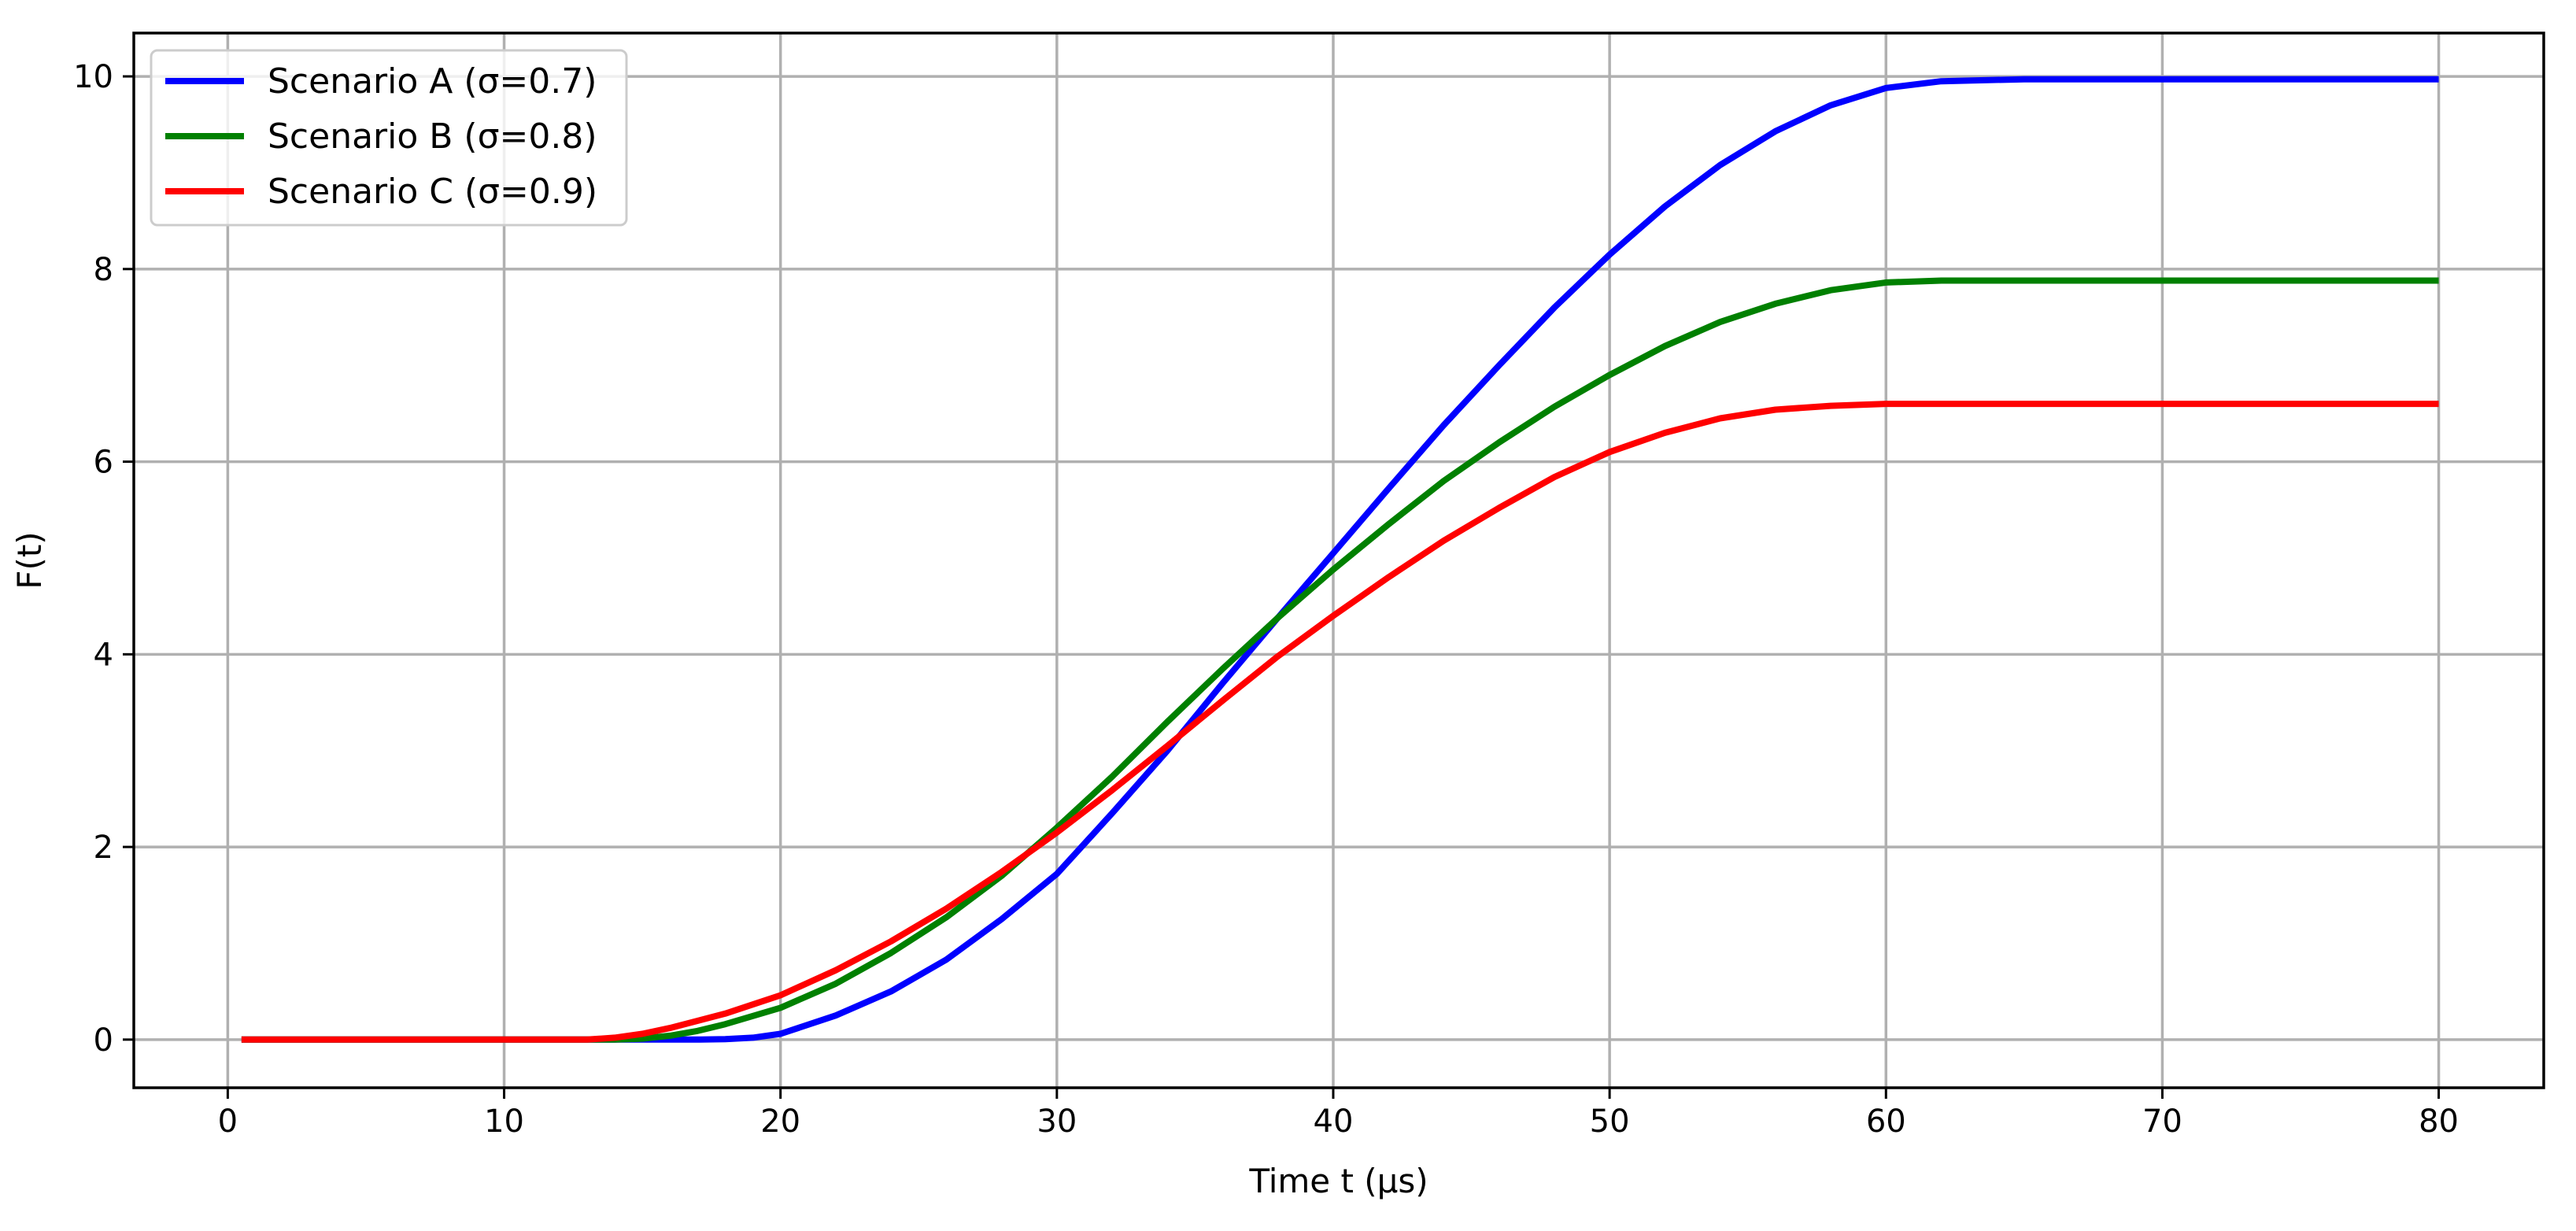 The height and width of the screenshot is (1231, 2576). What do you see at coordinates (2162, 1121) in the screenshot?
I see `x-tick-label: 70` at bounding box center [2162, 1121].